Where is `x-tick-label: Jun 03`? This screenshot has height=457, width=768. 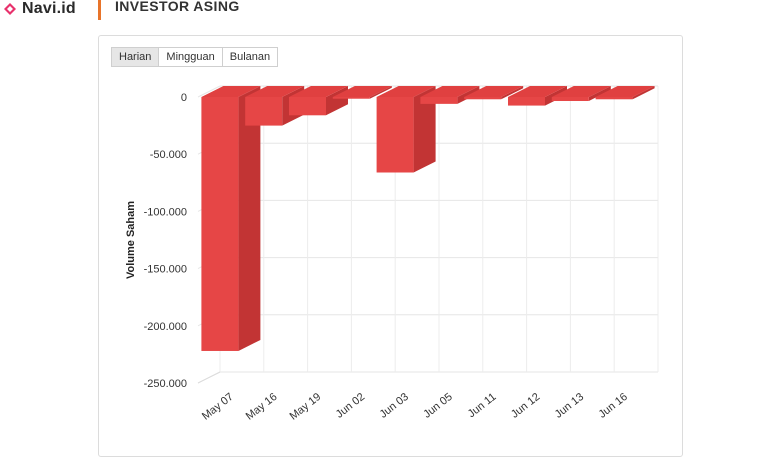
x-tick-label: Jun 03 is located at coordinates (394, 406).